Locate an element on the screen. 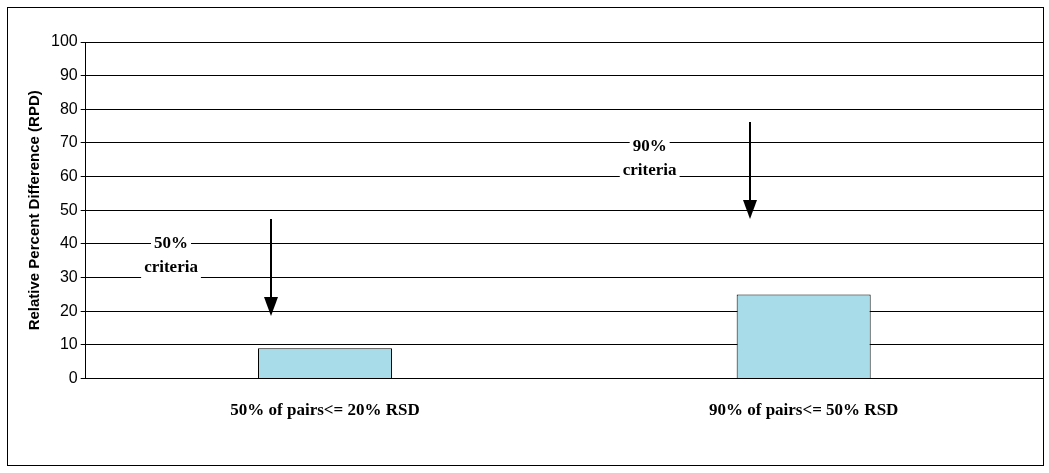 The height and width of the screenshot is (473, 1049). x-tick-label: 50% of pairs<= 20% RSD is located at coordinates (325, 410).